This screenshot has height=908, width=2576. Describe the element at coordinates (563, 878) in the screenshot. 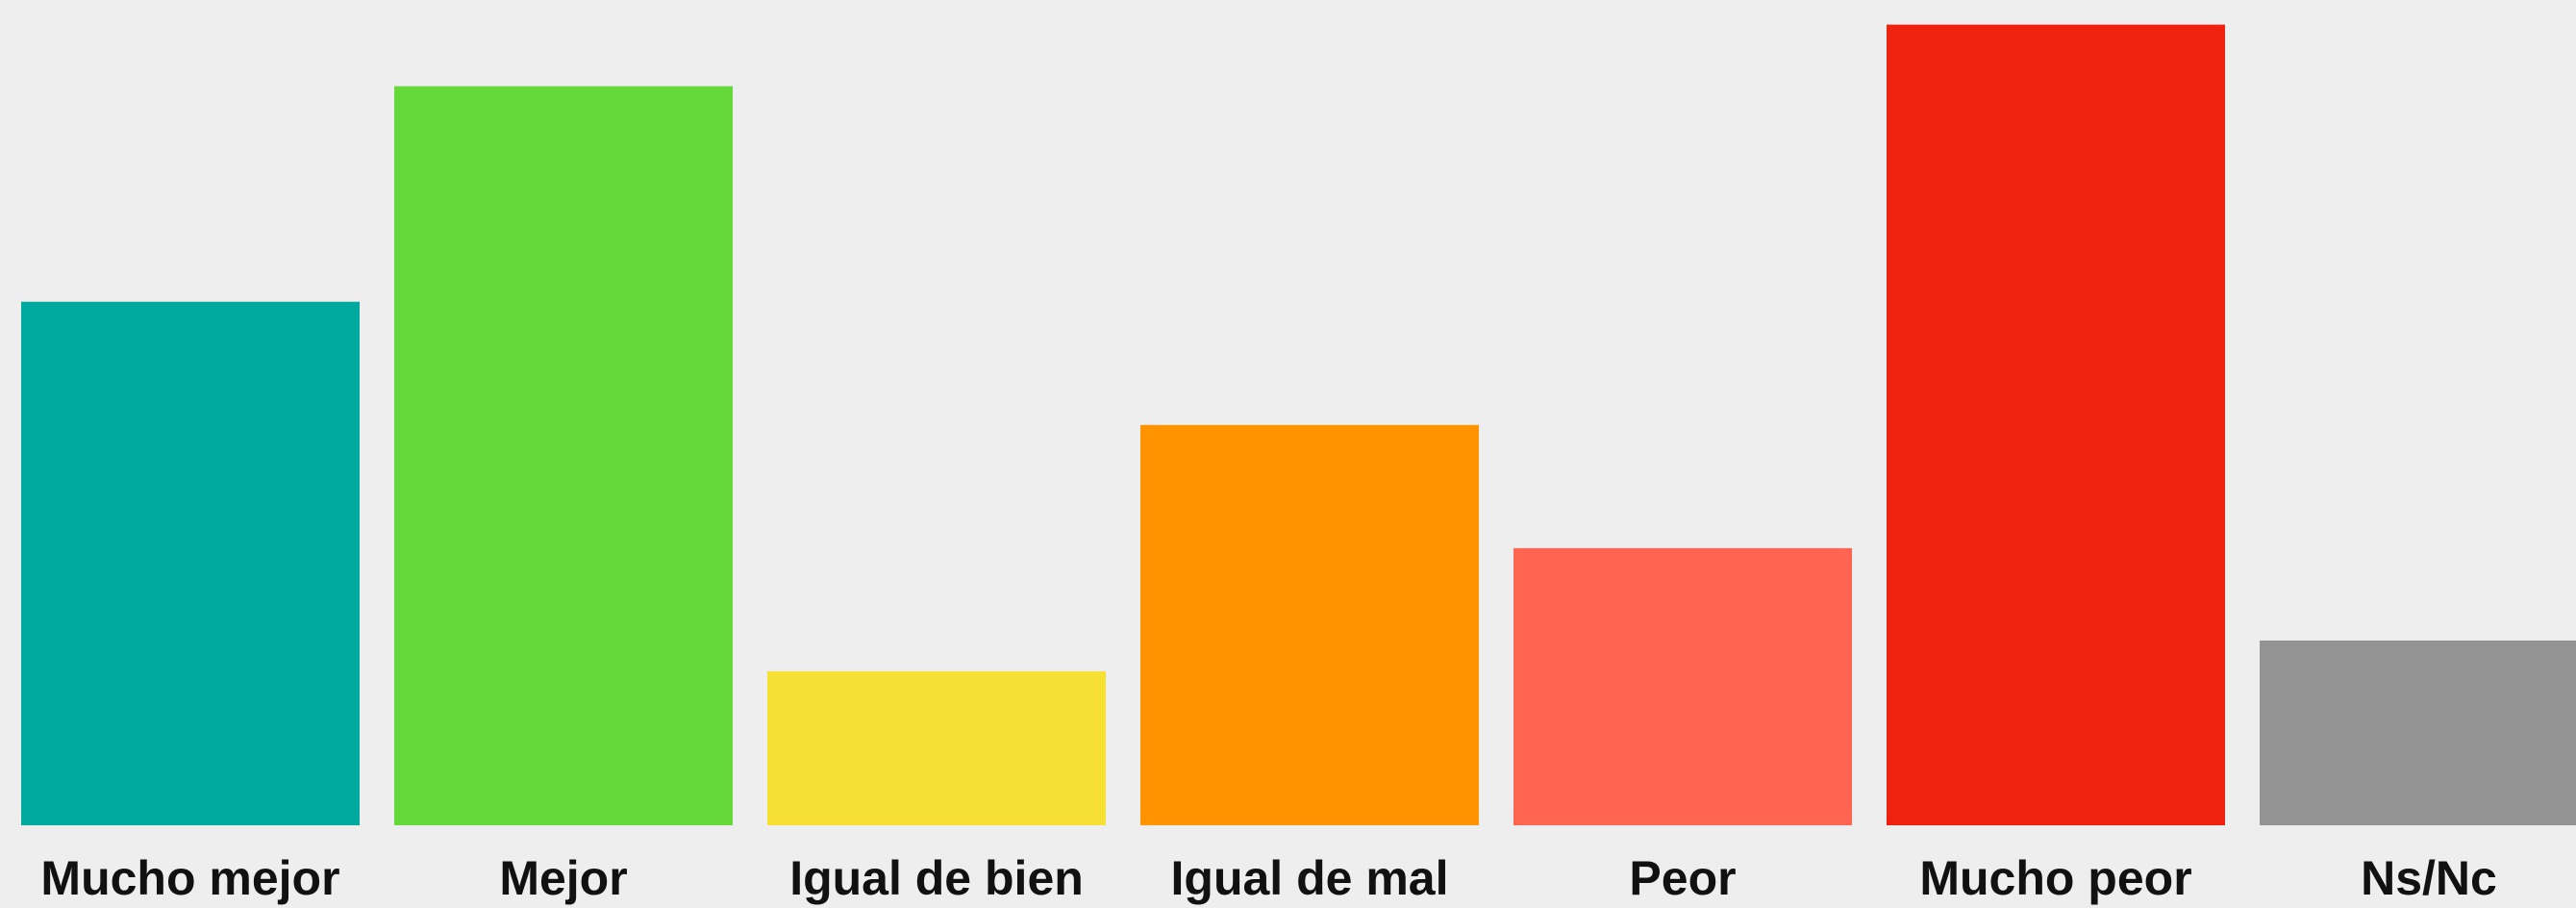

I see `x-tick-label: Mejor` at that location.